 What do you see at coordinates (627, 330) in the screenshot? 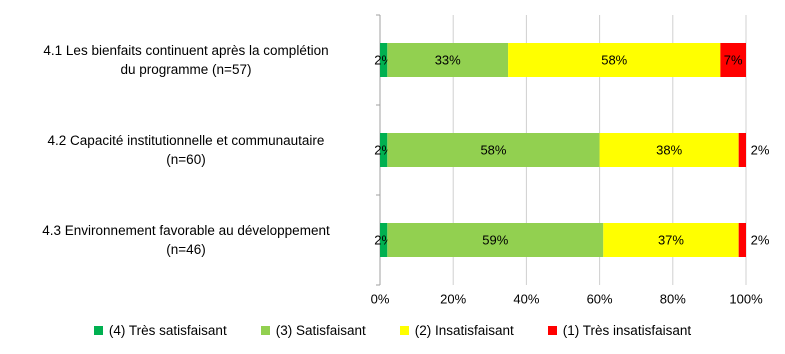
I see `legend-label: (1) Très insatisfaisant` at bounding box center [627, 330].